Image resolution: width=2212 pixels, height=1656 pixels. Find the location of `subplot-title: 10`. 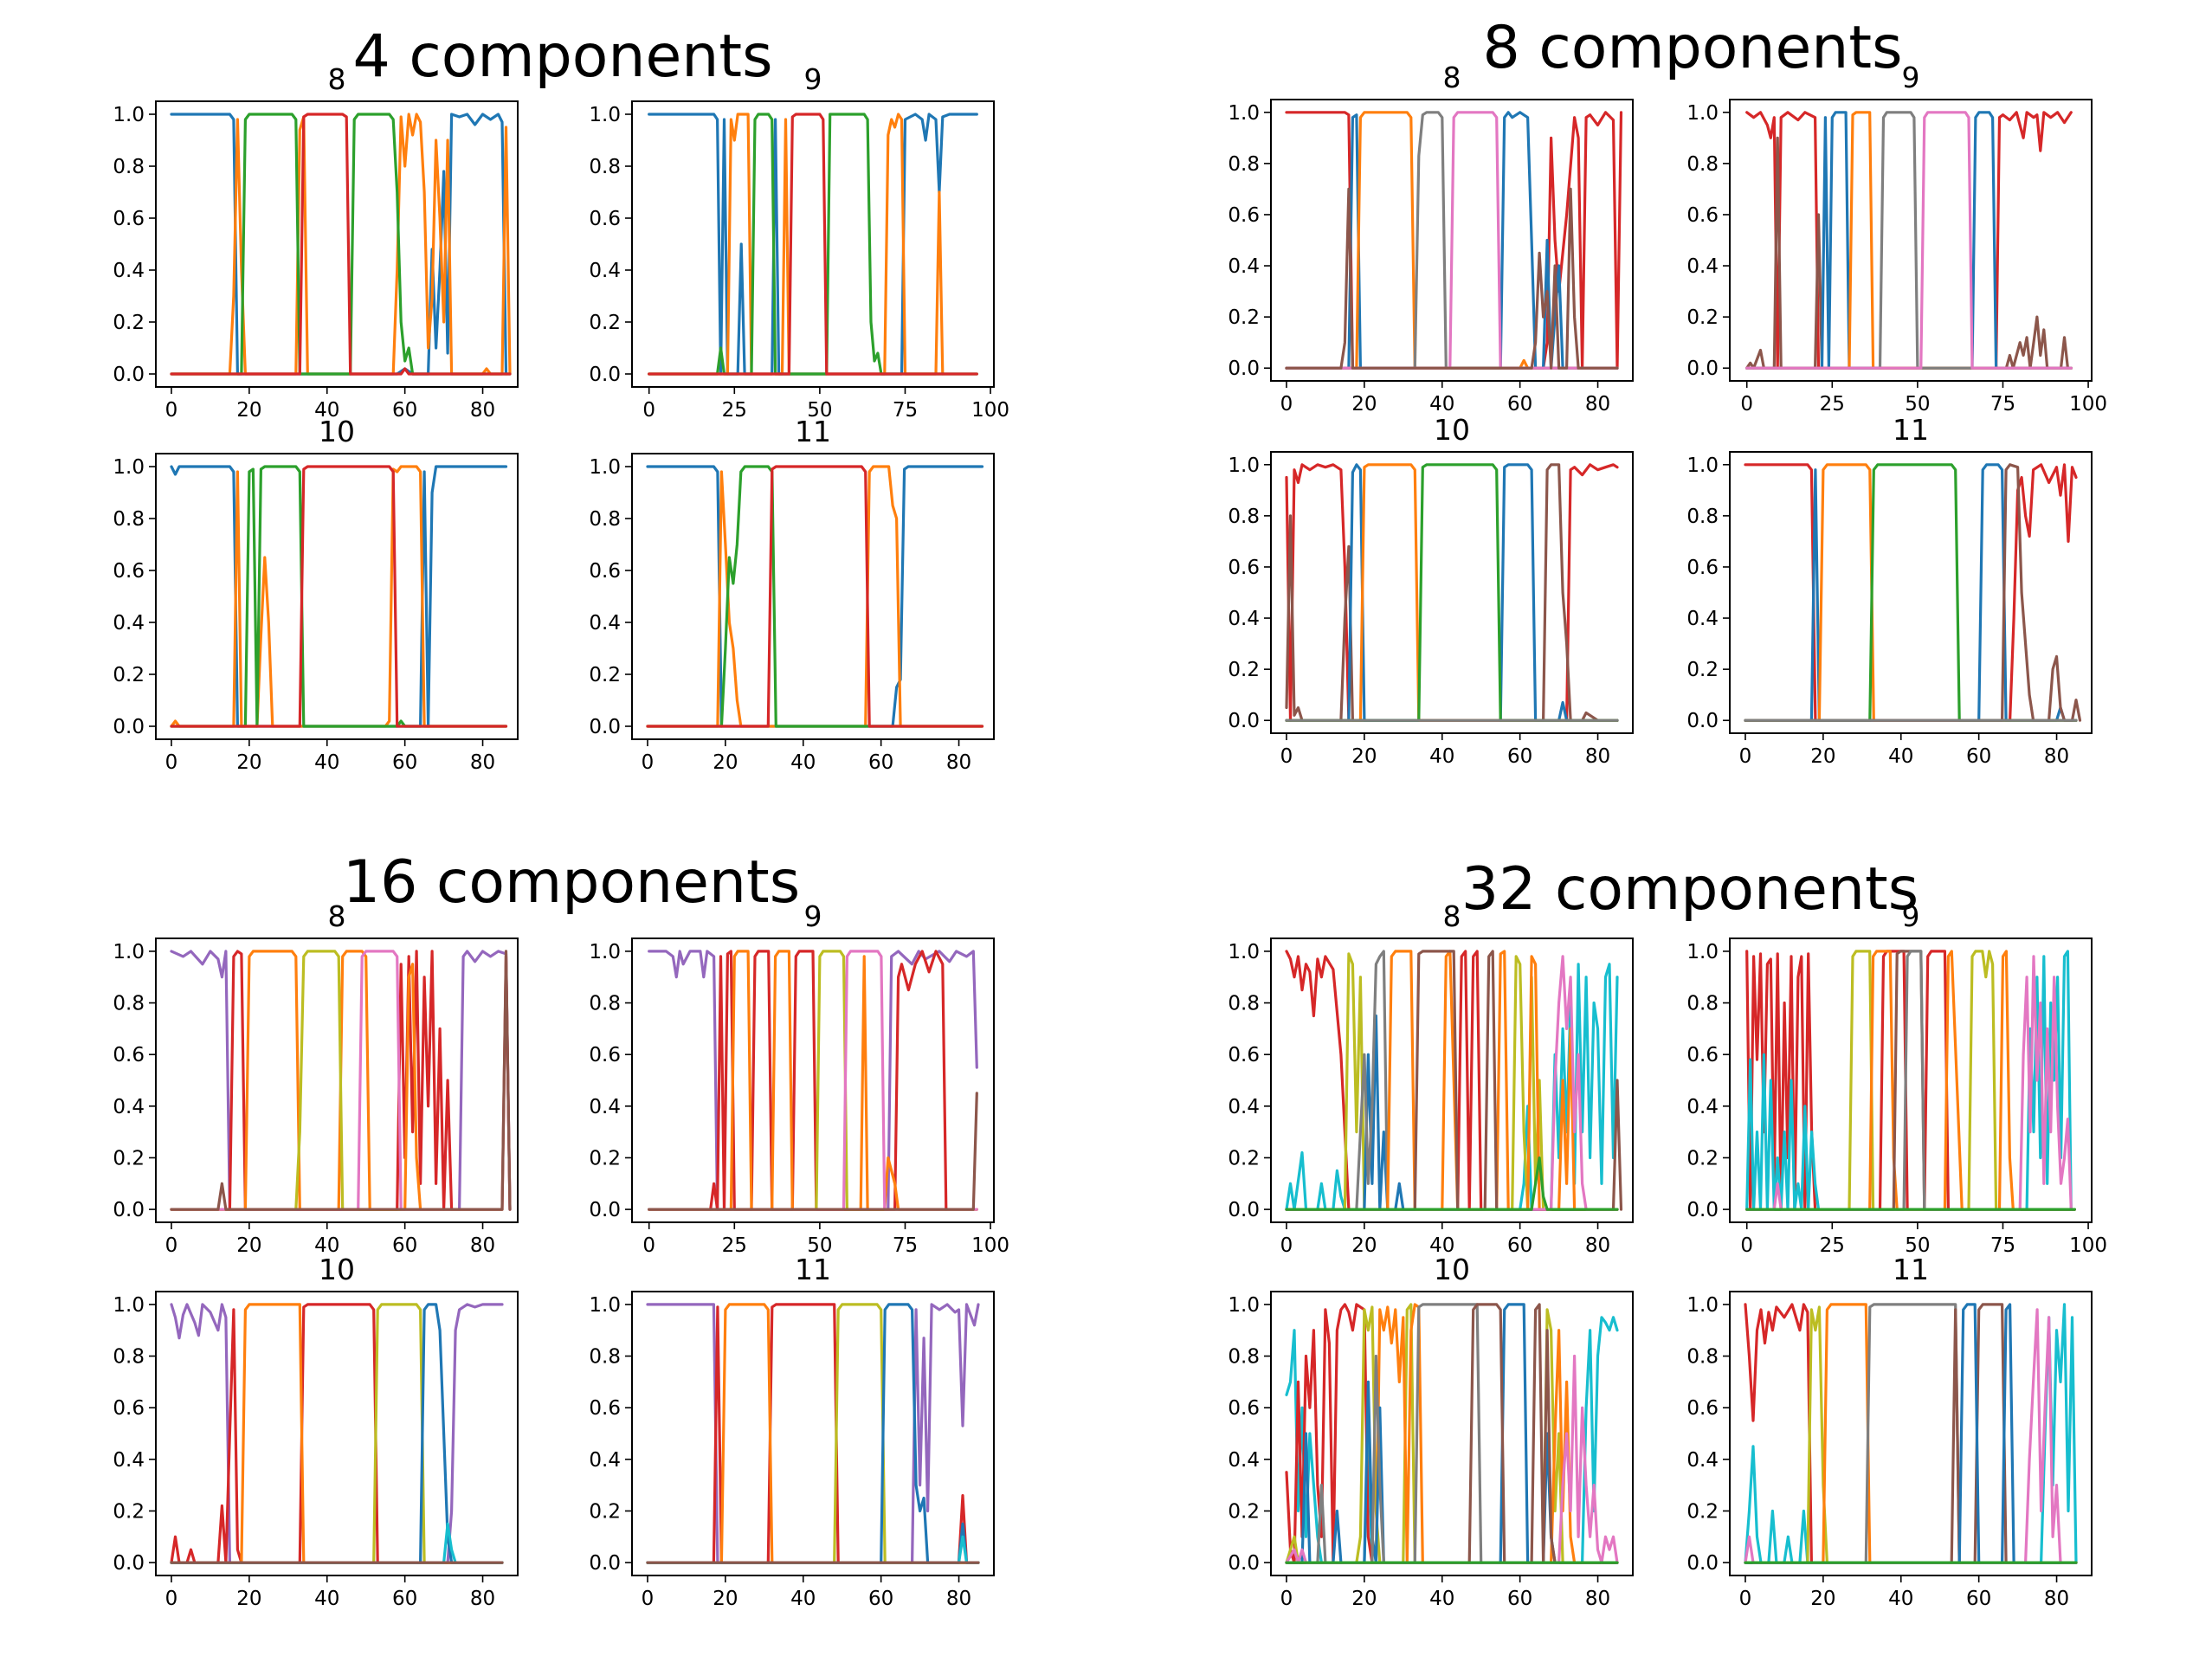

subplot-title: 10 is located at coordinates (337, 1269).